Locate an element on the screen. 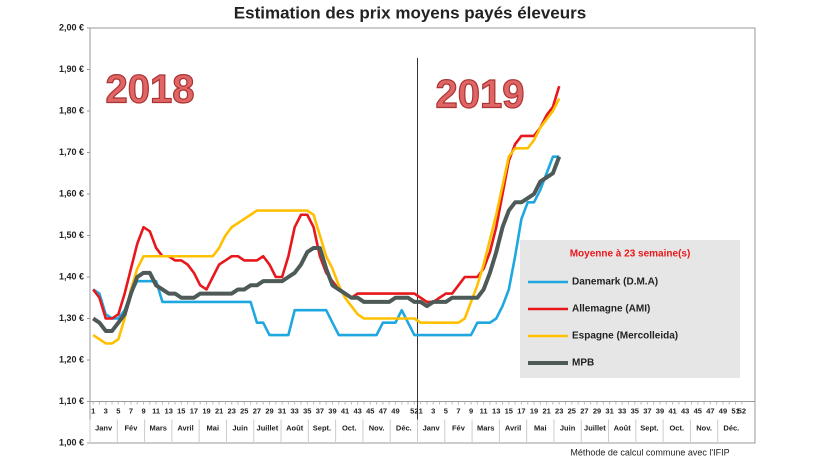 The height and width of the screenshot is (461, 820). y-tick-label: 1,40 € is located at coordinates (71, 276).